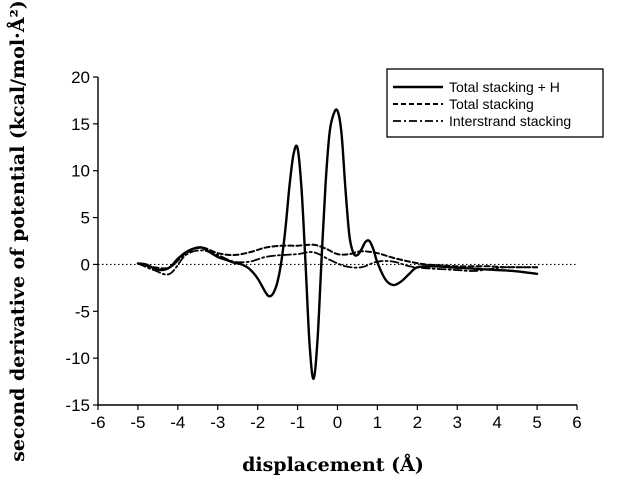 The height and width of the screenshot is (483, 630). What do you see at coordinates (297, 422) in the screenshot?
I see `x-tick-label: -1` at bounding box center [297, 422].